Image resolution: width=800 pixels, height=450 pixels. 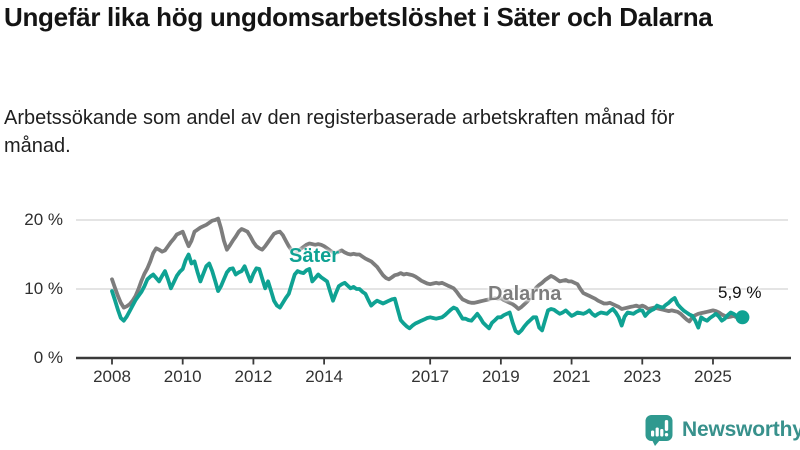 I want to click on x-tick-label: 2017, so click(x=430, y=376).